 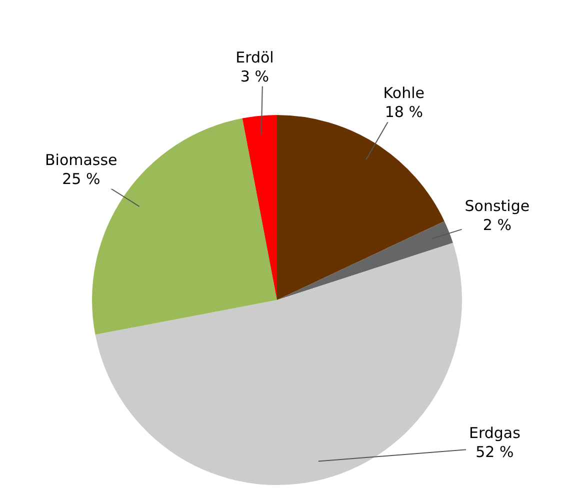 What do you see at coordinates (81, 159) in the screenshot?
I see `slice-label: Biomasse` at bounding box center [81, 159].